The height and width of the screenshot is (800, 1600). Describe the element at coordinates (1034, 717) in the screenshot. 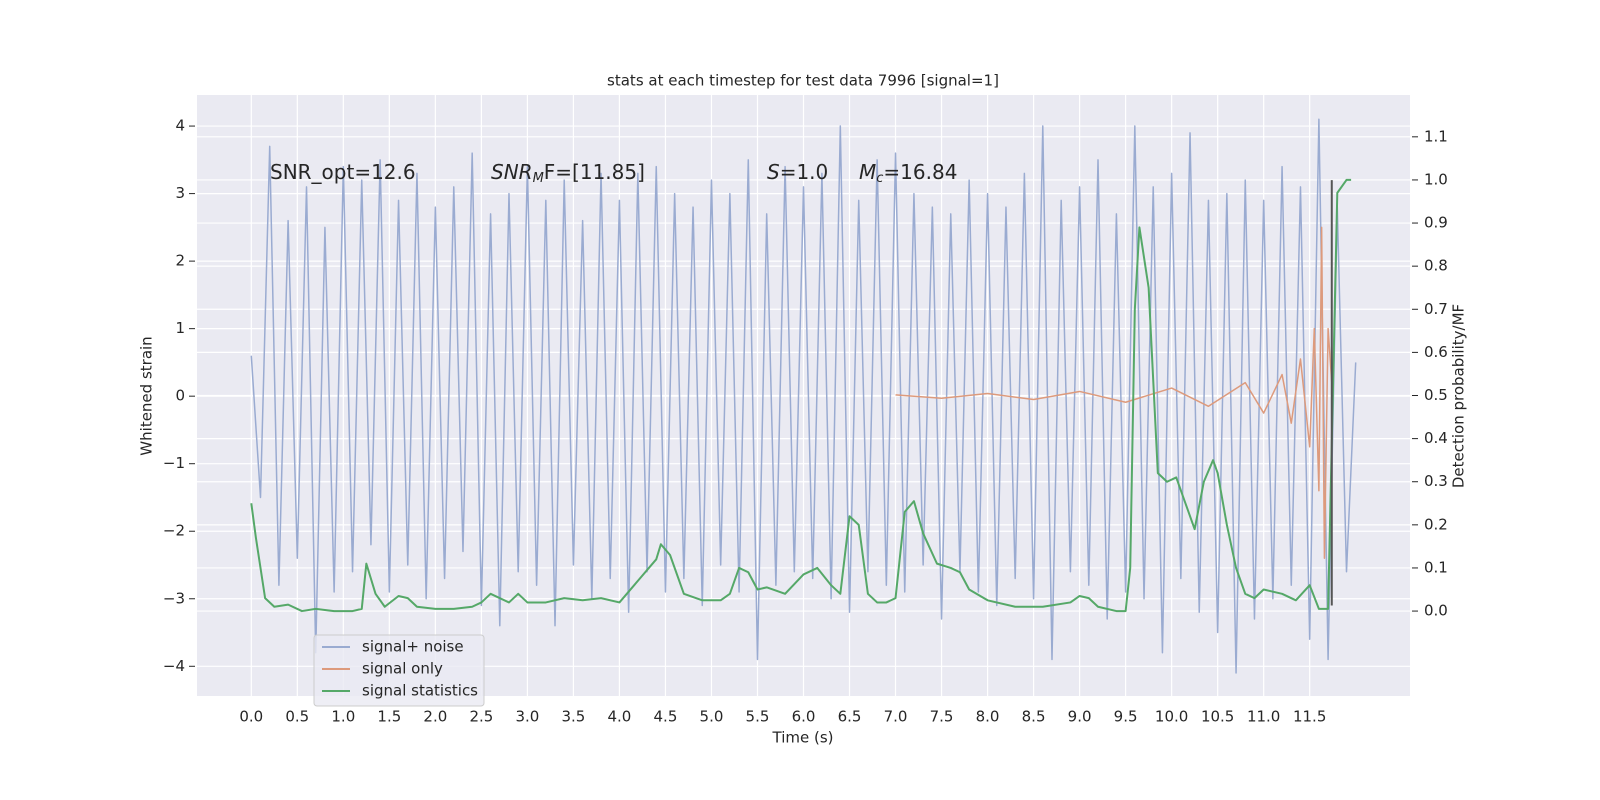

I see `x-tick-label: 8.5` at that location.